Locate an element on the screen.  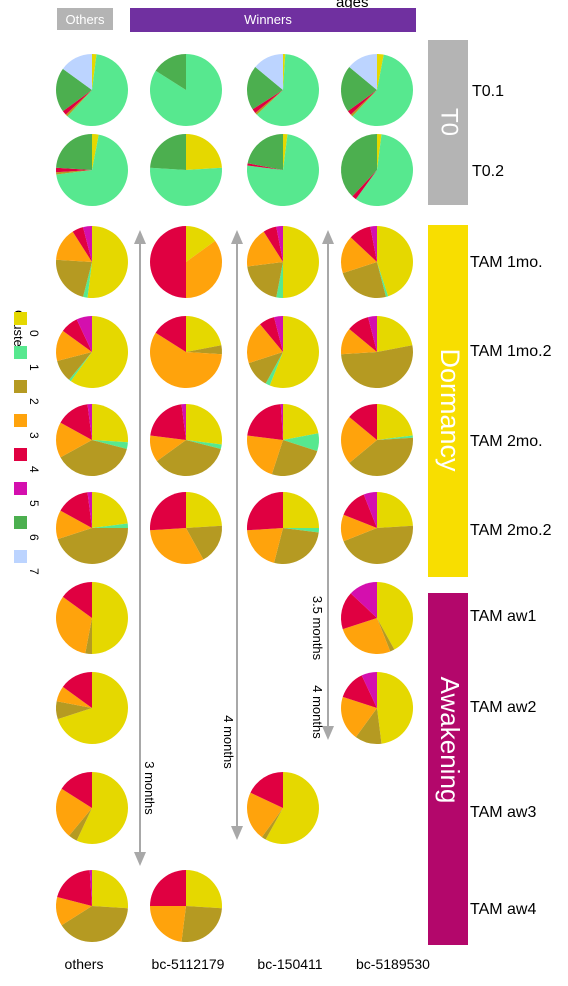
pie-tam-1mo--bc-5112179 is located at coordinates (186, 262).